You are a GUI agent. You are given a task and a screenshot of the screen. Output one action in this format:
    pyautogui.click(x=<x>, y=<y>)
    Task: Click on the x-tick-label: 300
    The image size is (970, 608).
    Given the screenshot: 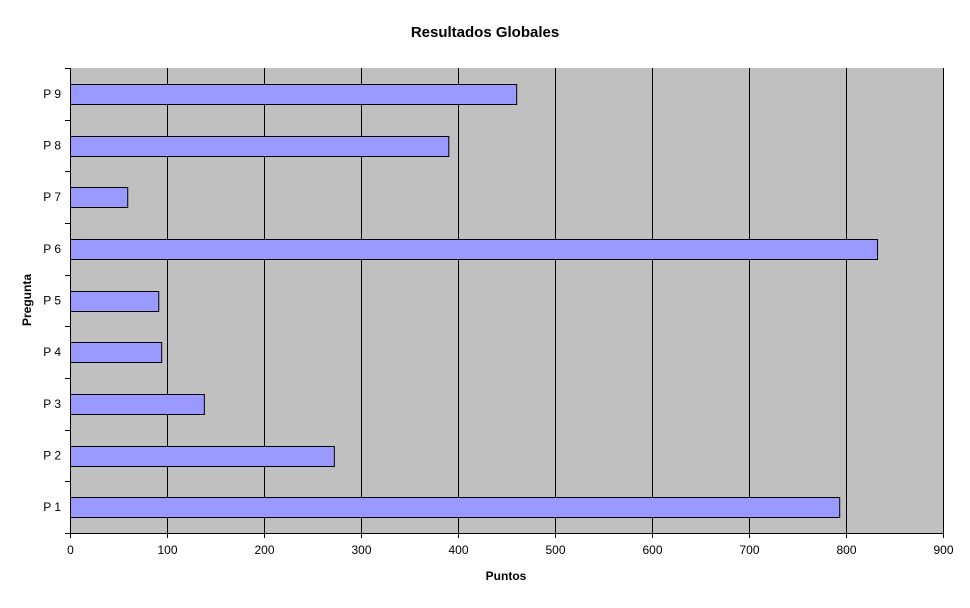 What is the action you would take?
    pyautogui.click(x=361, y=550)
    